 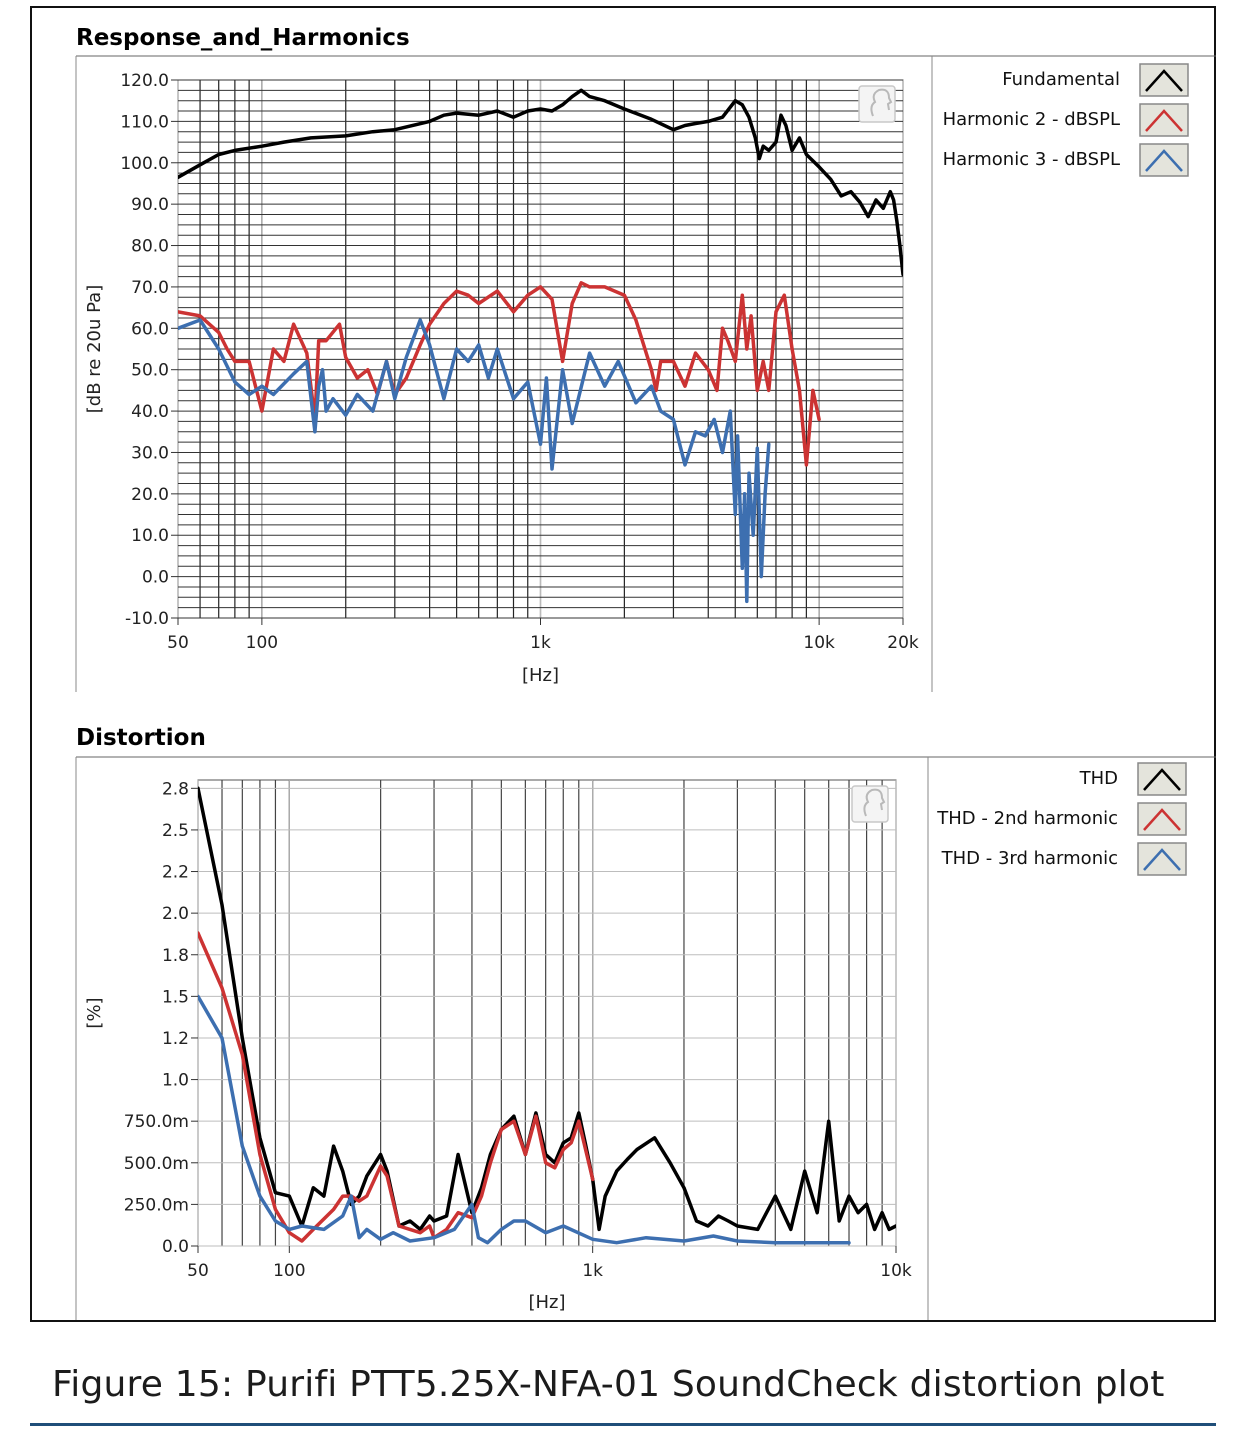 I want to click on y-tick-label: 10.0, so click(x=150, y=536).